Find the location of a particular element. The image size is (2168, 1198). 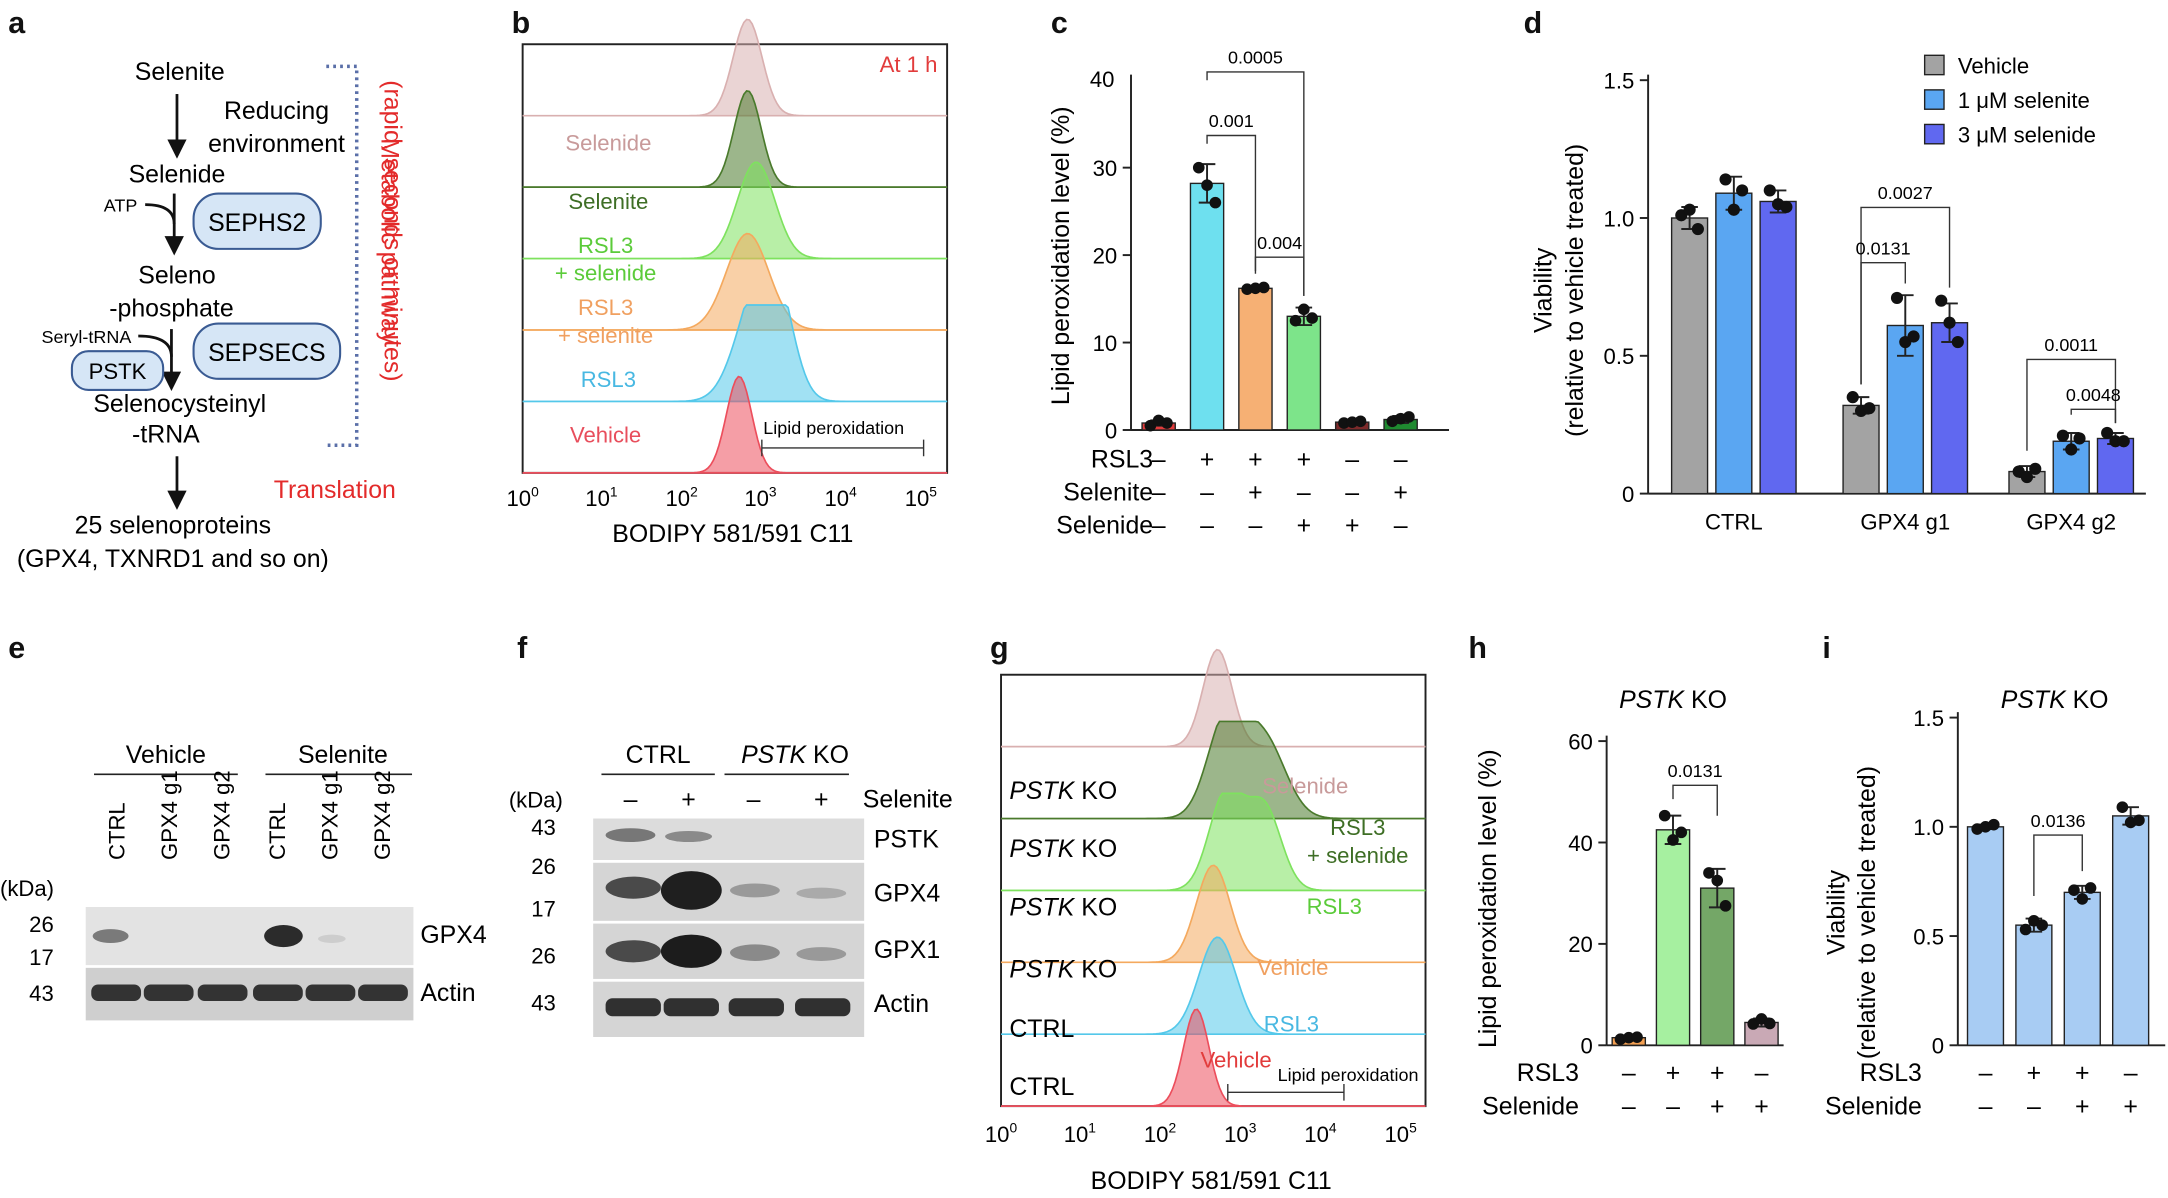

condition-label: Selenide is located at coordinates (1104, 526).